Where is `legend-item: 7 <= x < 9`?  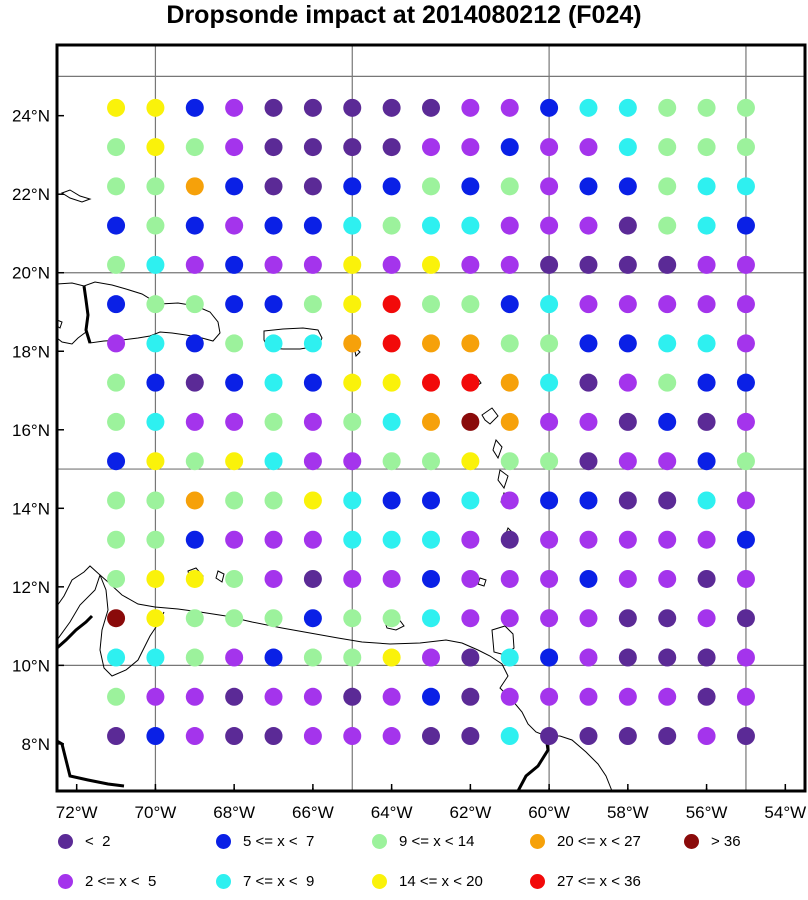 legend-item: 7 <= x < 9 is located at coordinates (265, 881).